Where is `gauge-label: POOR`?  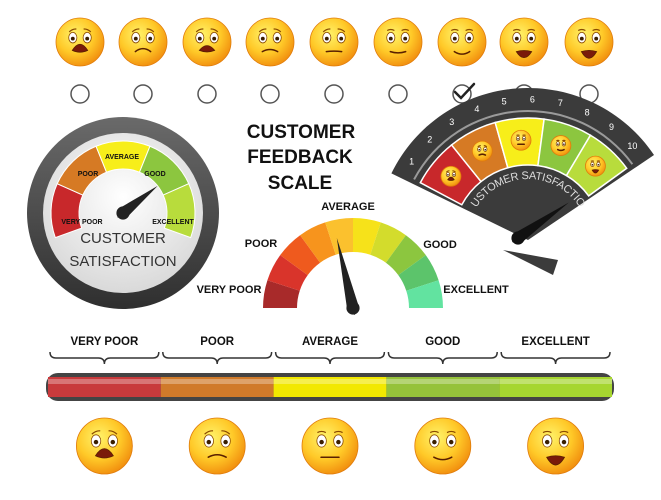 gauge-label: POOR is located at coordinates (88, 174).